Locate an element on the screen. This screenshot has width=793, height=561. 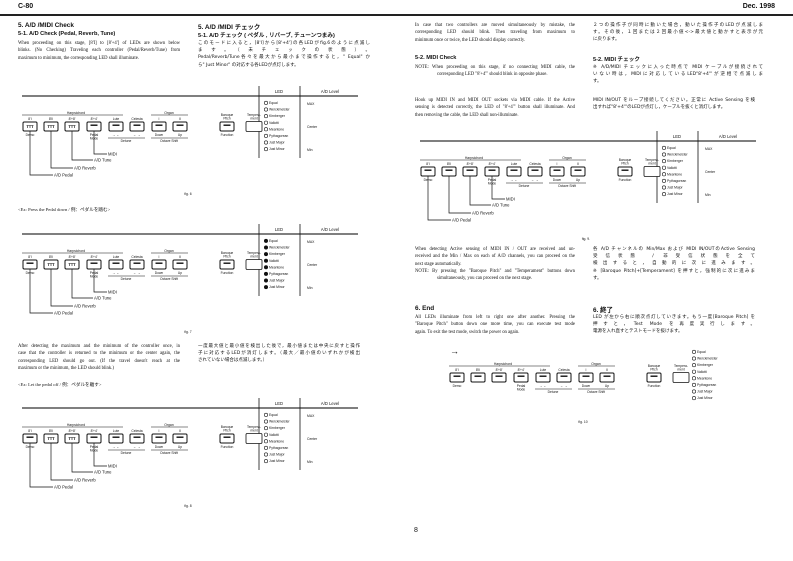
temperament-button is located at coordinates (681, 377).